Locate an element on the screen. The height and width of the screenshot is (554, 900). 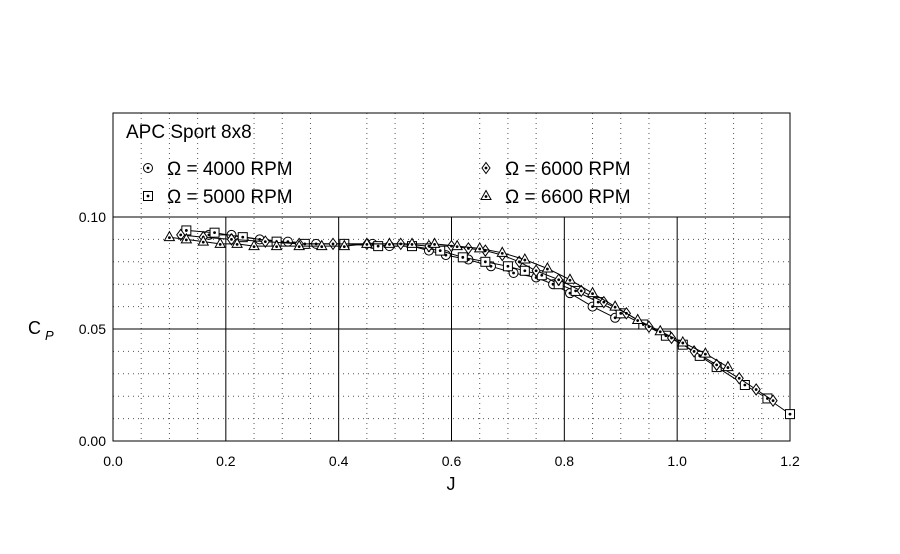
y-tick-labels: 0.00 0.05 0.10 is located at coordinates (92, 329).